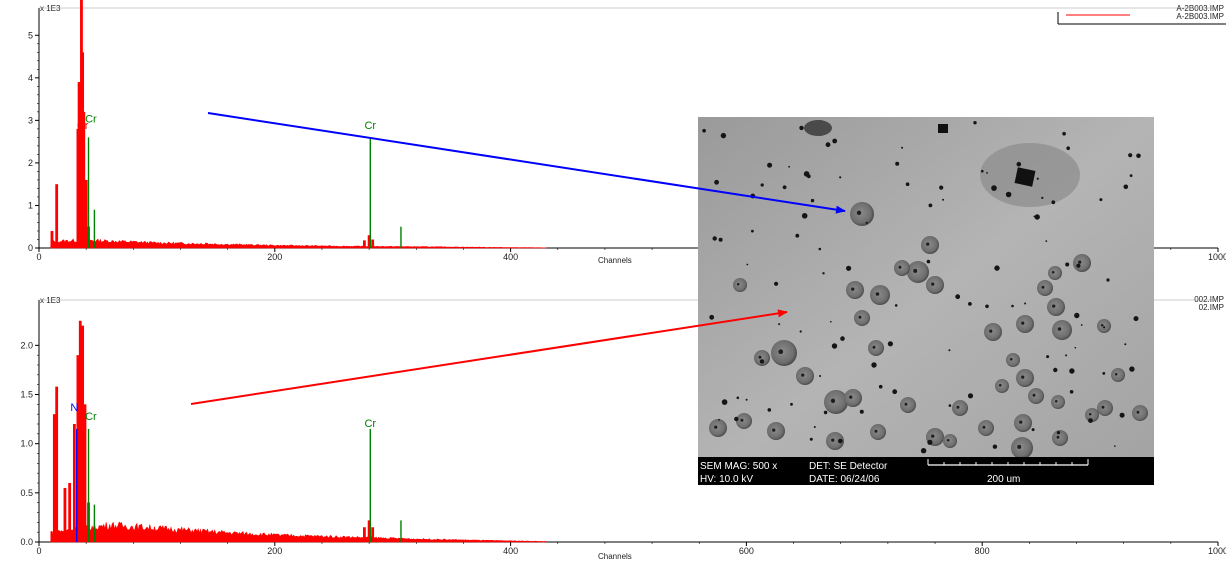 The height and width of the screenshot is (561, 1226). I want to click on bottom-x-tick-label: 800, so click(982, 551).